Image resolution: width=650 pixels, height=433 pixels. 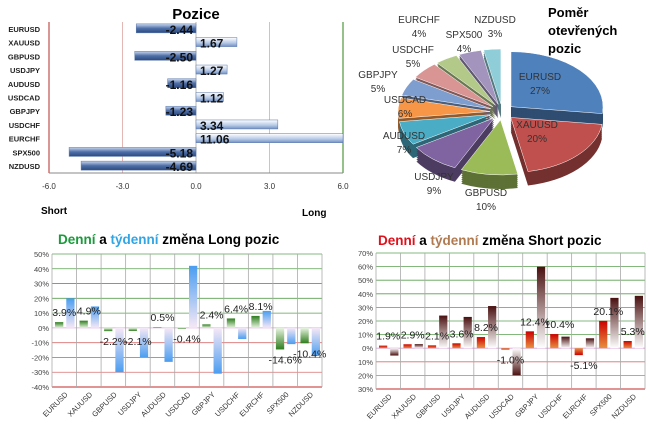 I want to click on data-label: -2.1%, so click(x=137, y=342).